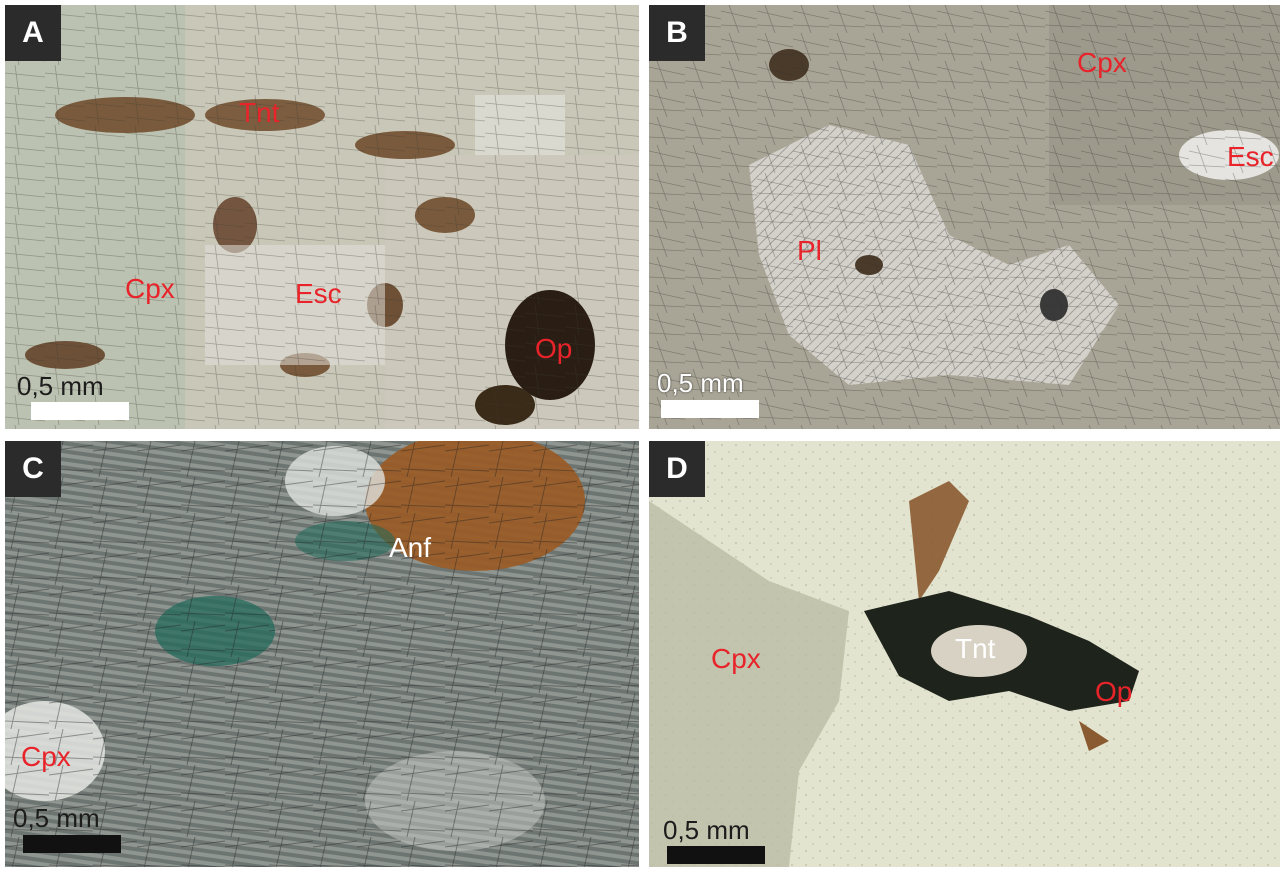 The image size is (1285, 871). Describe the element at coordinates (410, 547) in the screenshot. I see `label-anf: Anf` at that location.